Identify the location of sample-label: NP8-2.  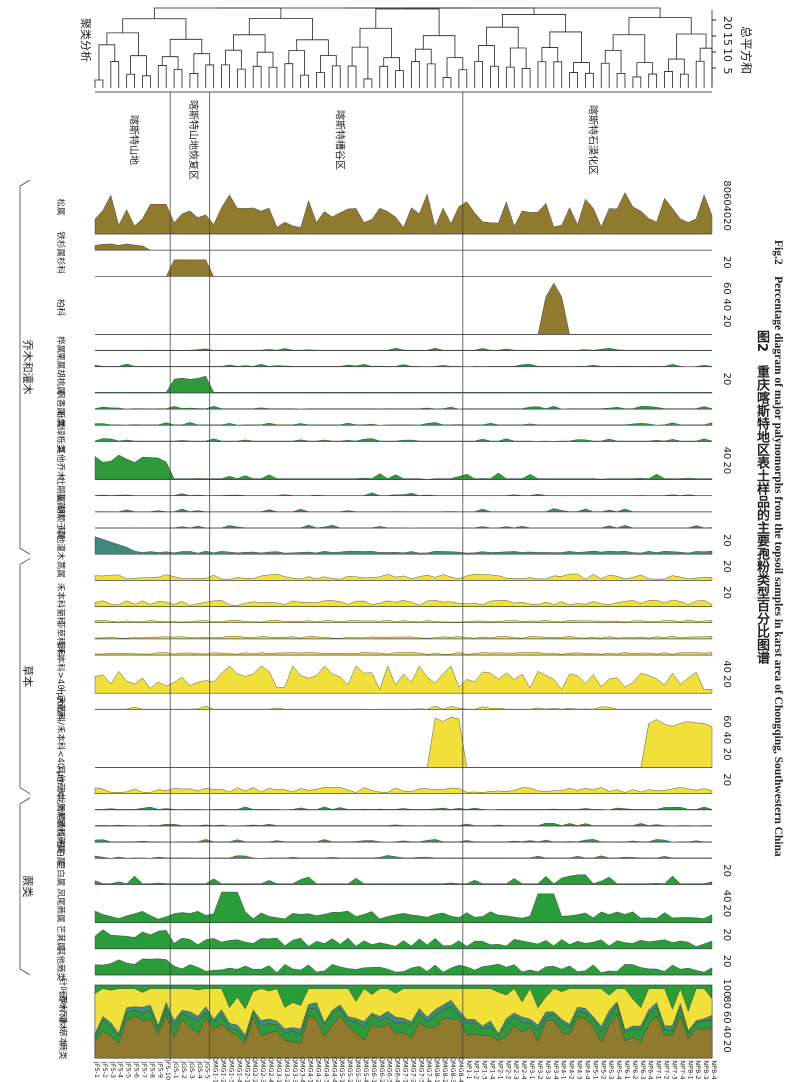
(698, 1069).